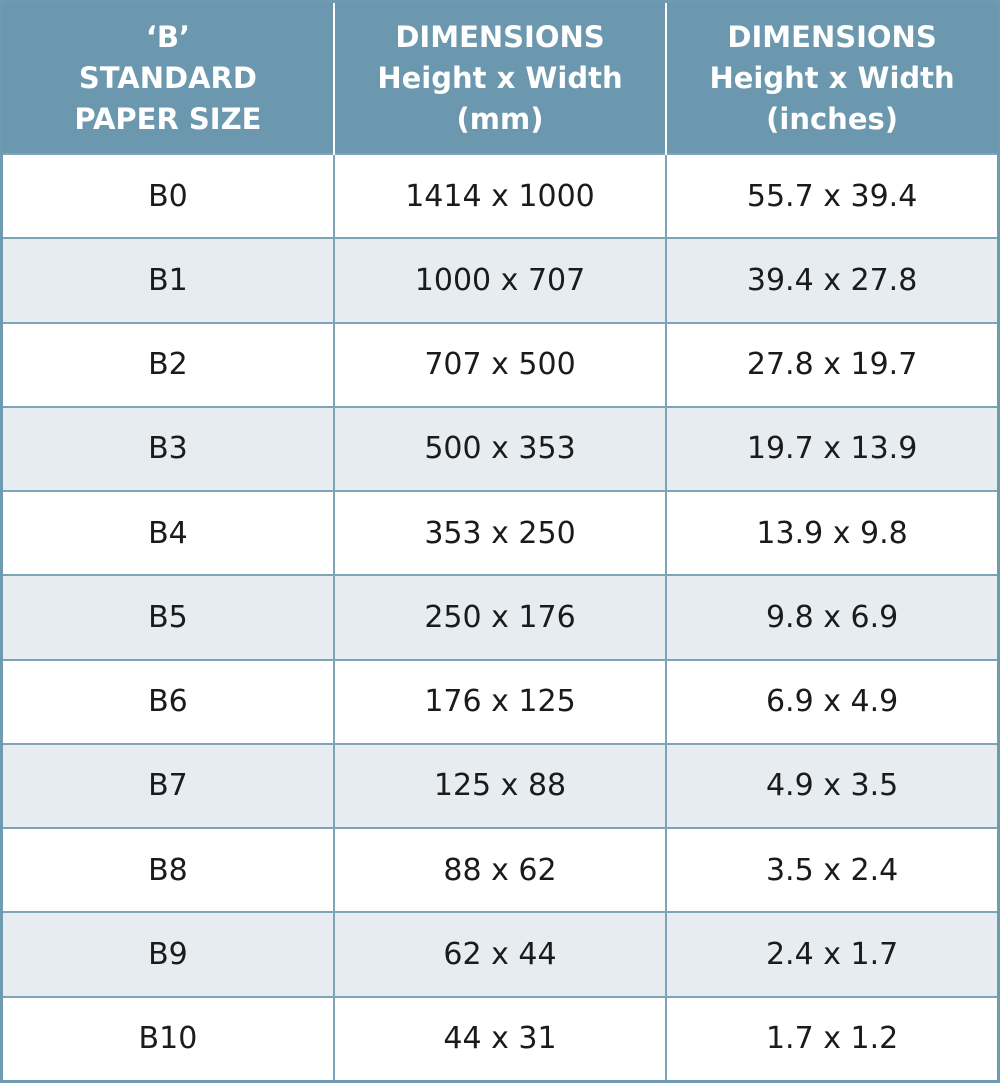 This screenshot has height=1083, width=1000. I want to click on table-row: B3 500 x 353 19.7 x 13.9, so click(500, 449).